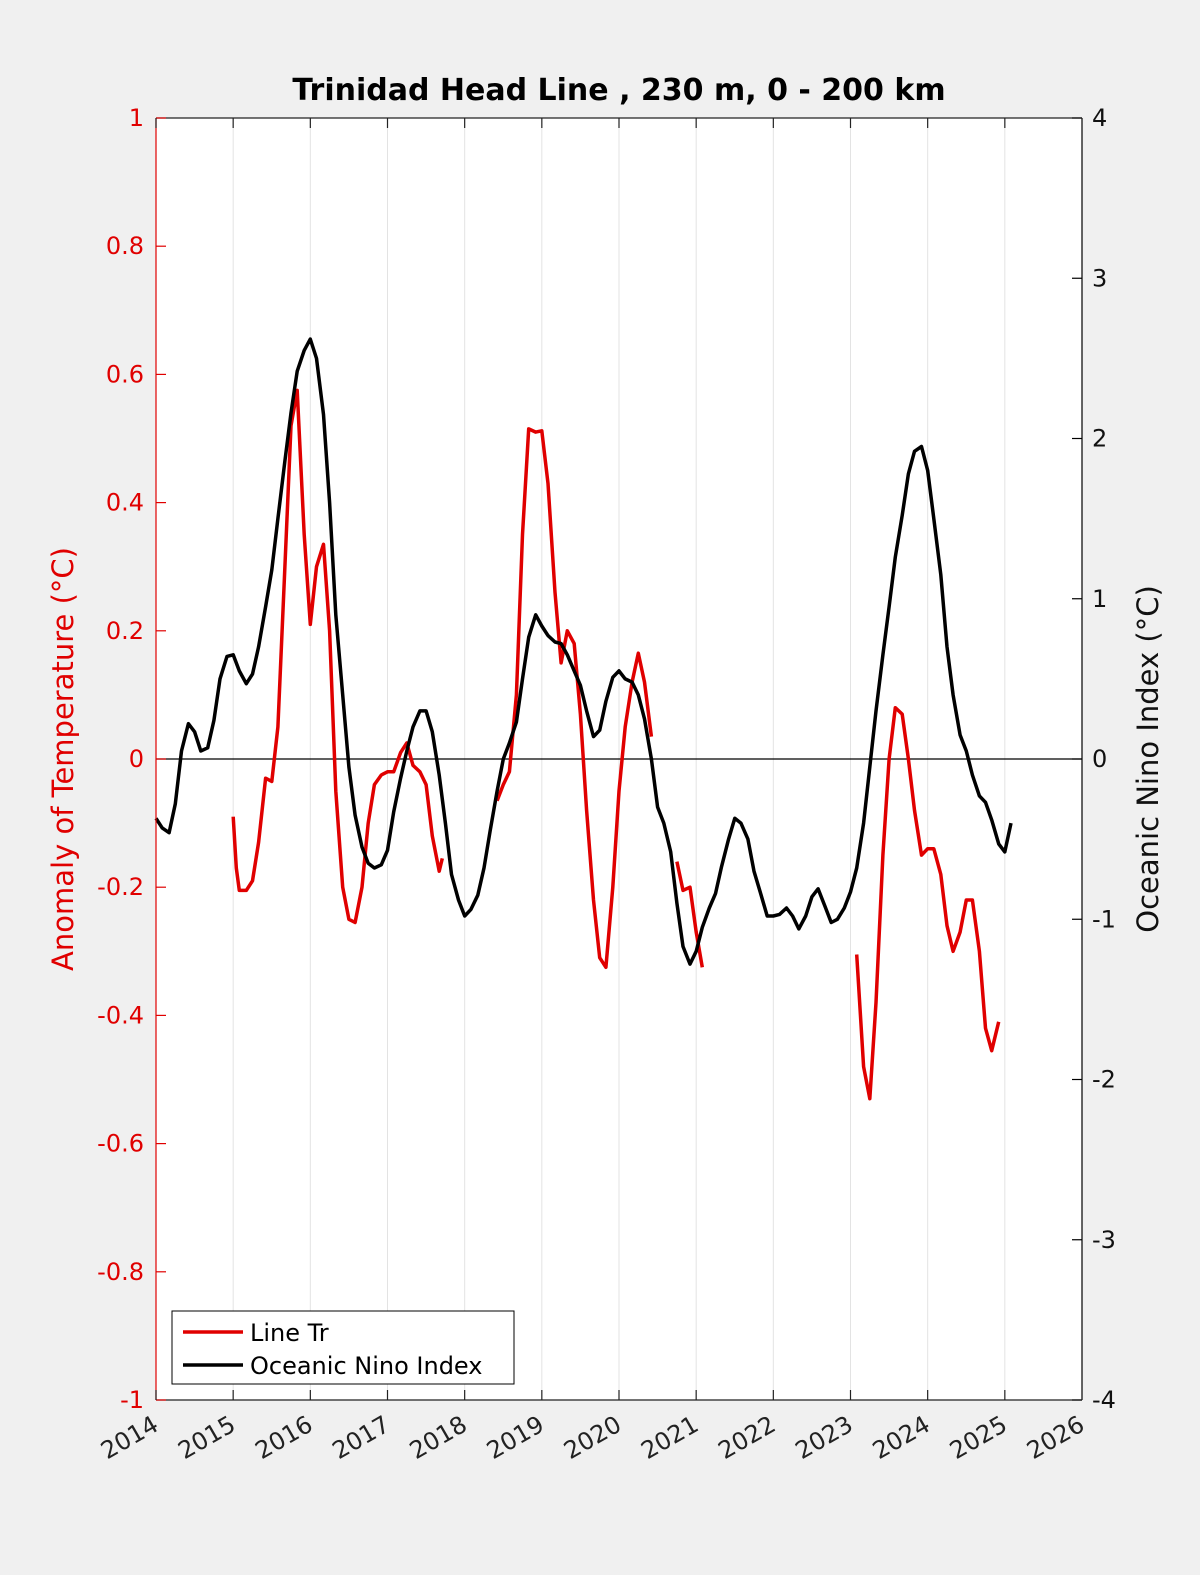  Describe the element at coordinates (1104, 1400) in the screenshot. I see `y-right-tick-label: -4` at that location.